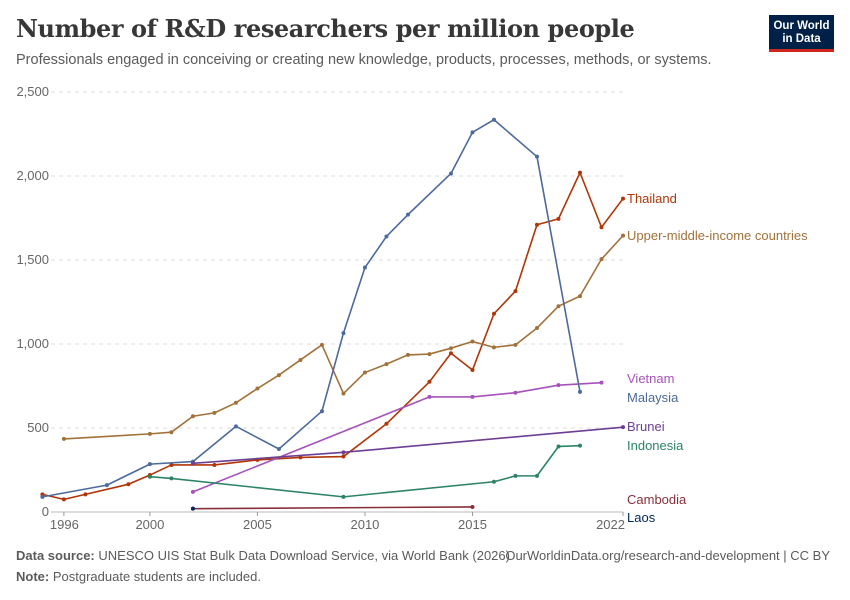 The image size is (850, 600). Describe the element at coordinates (801, 39) in the screenshot. I see `logo-line-2: in Data` at that location.